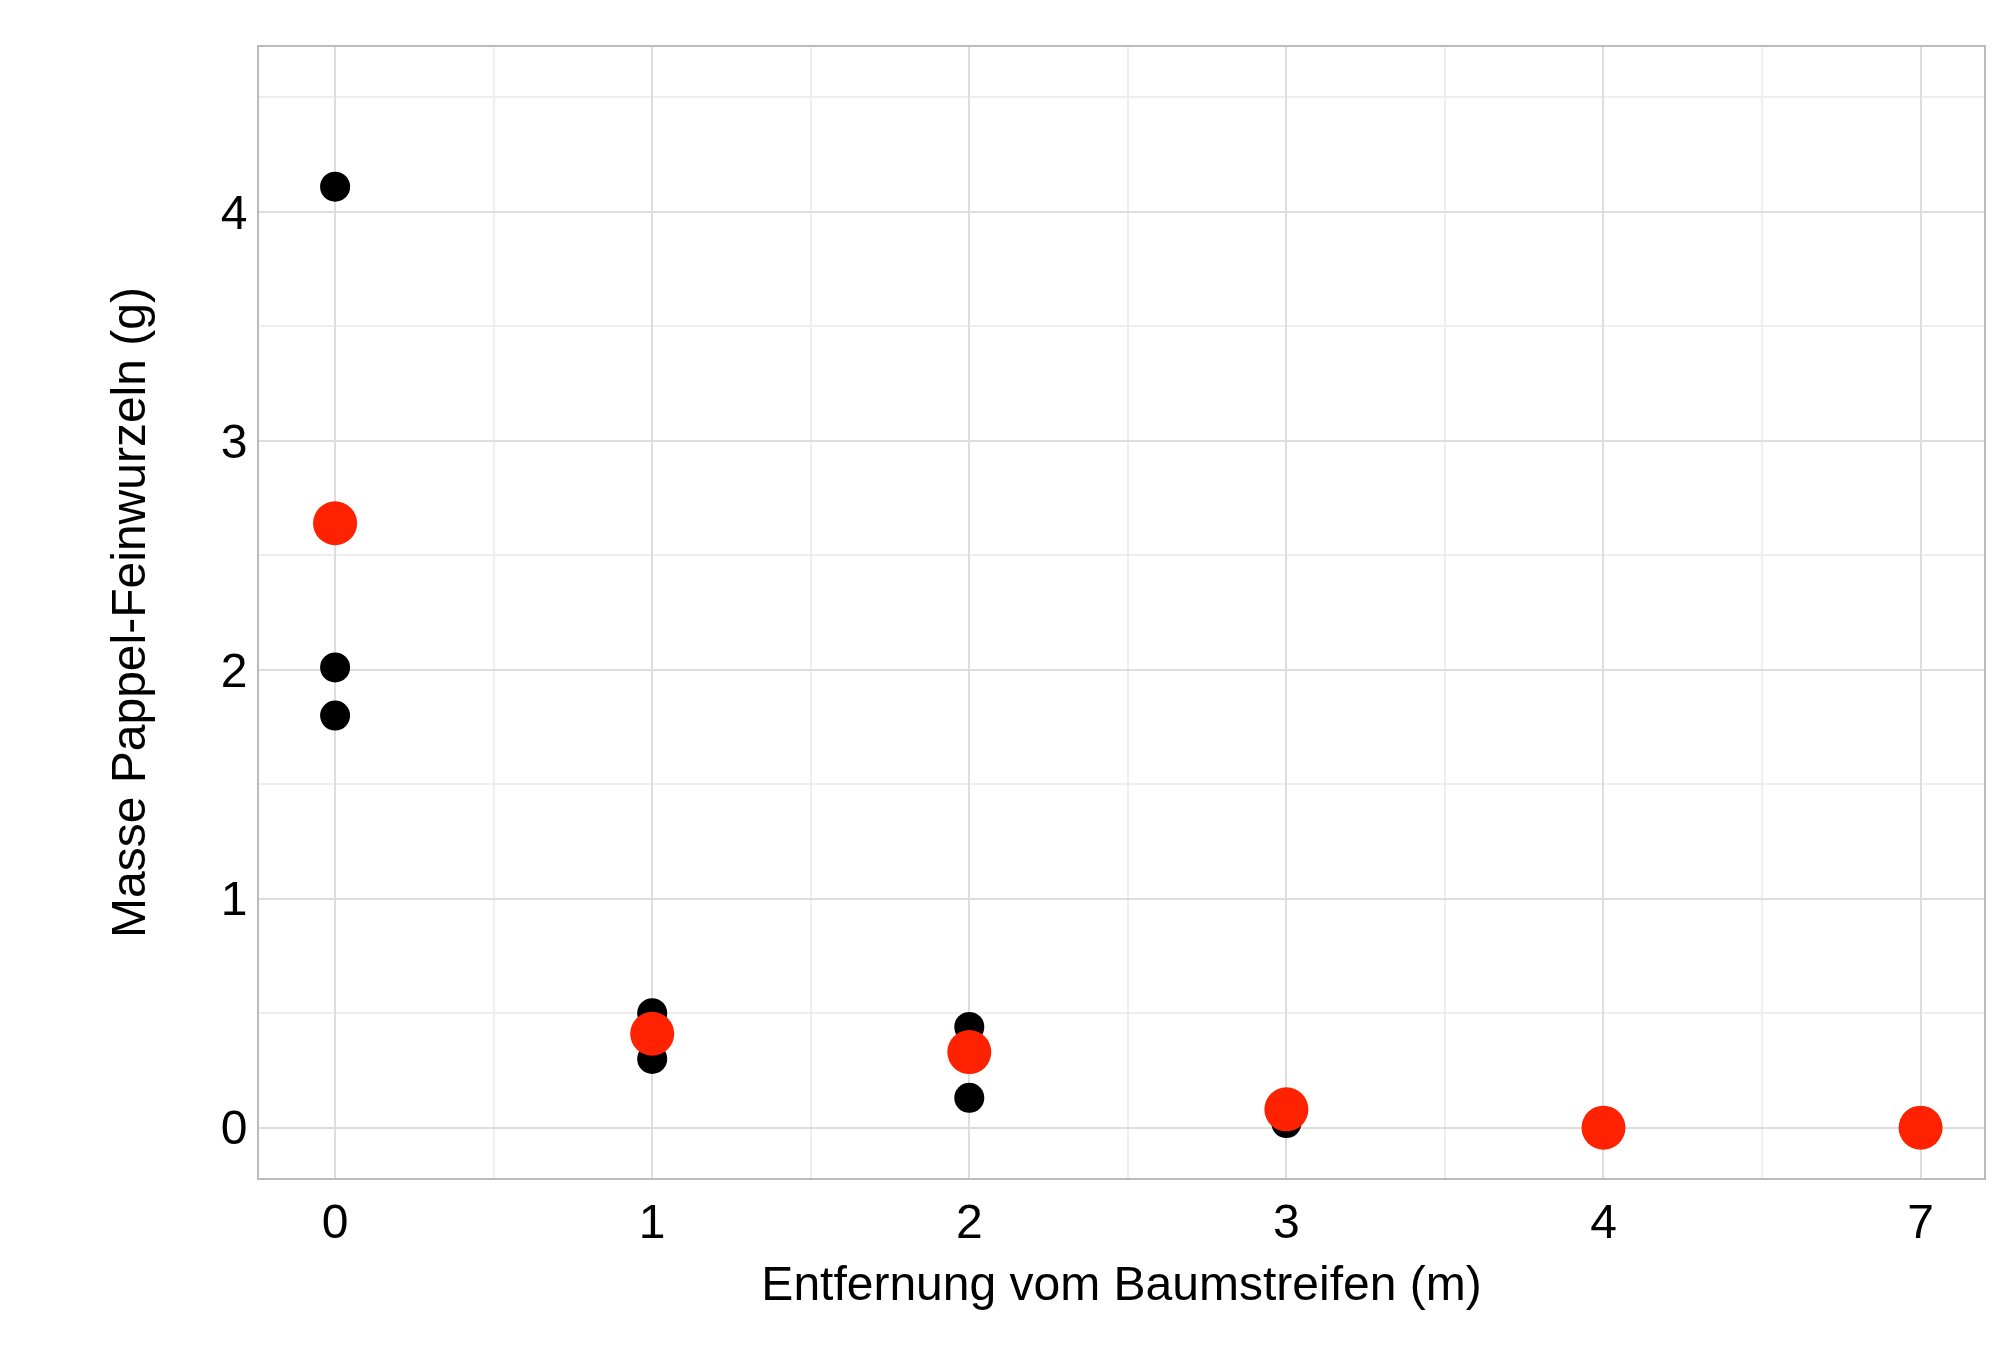 The height and width of the screenshot is (1367, 2014). I want to click on x-tick-label: 4, so click(1603, 1221).